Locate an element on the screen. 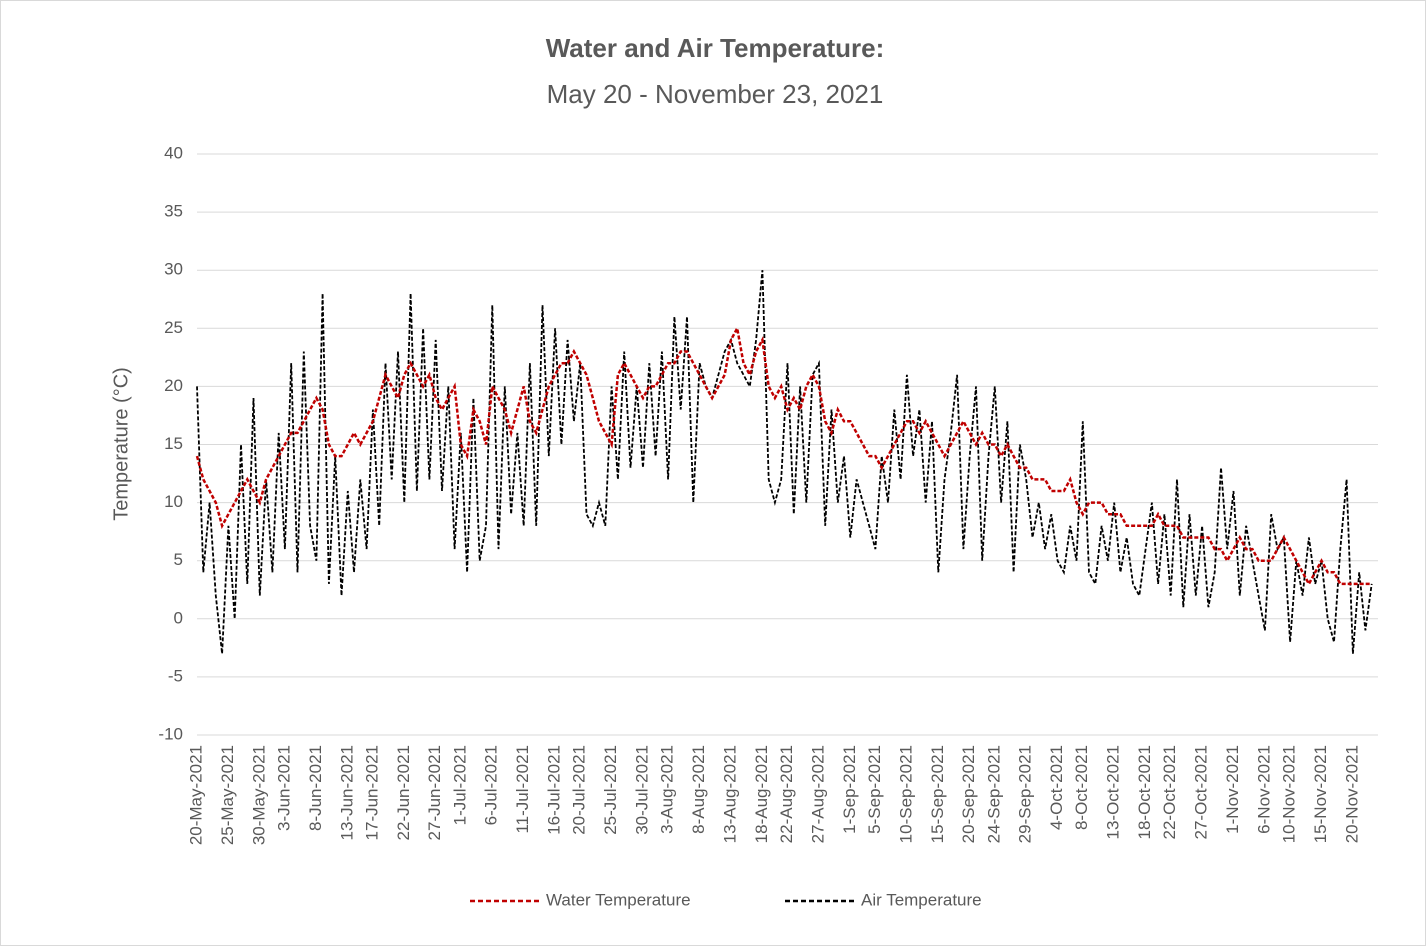  y-tick-label: 5 is located at coordinates (178, 559).